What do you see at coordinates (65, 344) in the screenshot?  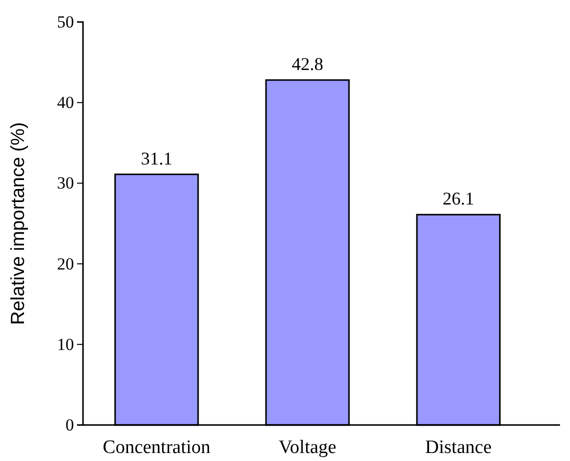 I see `y-tick-label: 10` at bounding box center [65, 344].